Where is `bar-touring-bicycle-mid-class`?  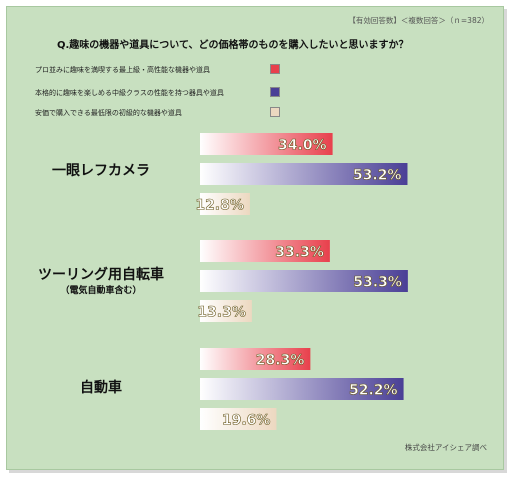
bar-touring-bicycle-mid-class is located at coordinates (304, 281).